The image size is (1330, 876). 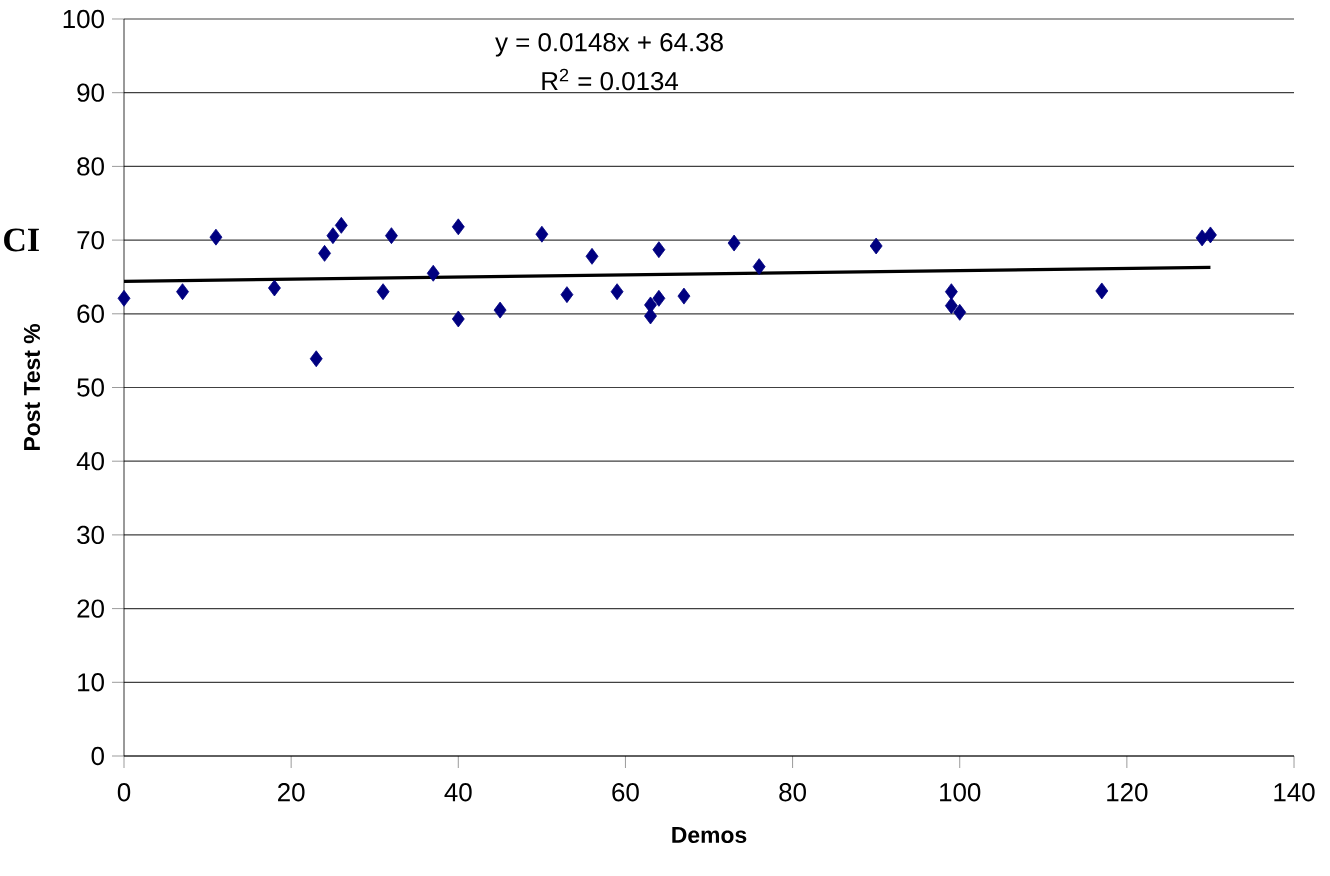 I want to click on y-tick-label: 50, so click(x=90, y=387).